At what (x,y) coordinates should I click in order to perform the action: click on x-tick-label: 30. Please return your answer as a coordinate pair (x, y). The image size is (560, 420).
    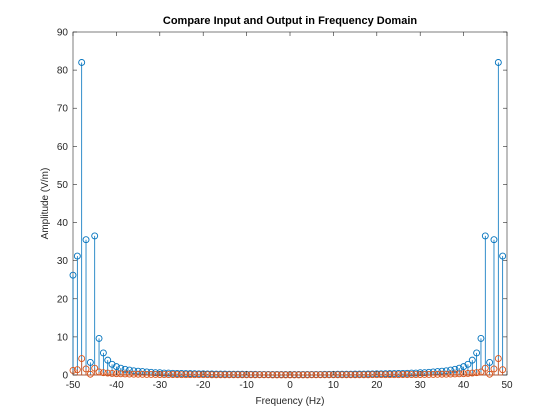
    Looking at the image, I should click on (421, 385).